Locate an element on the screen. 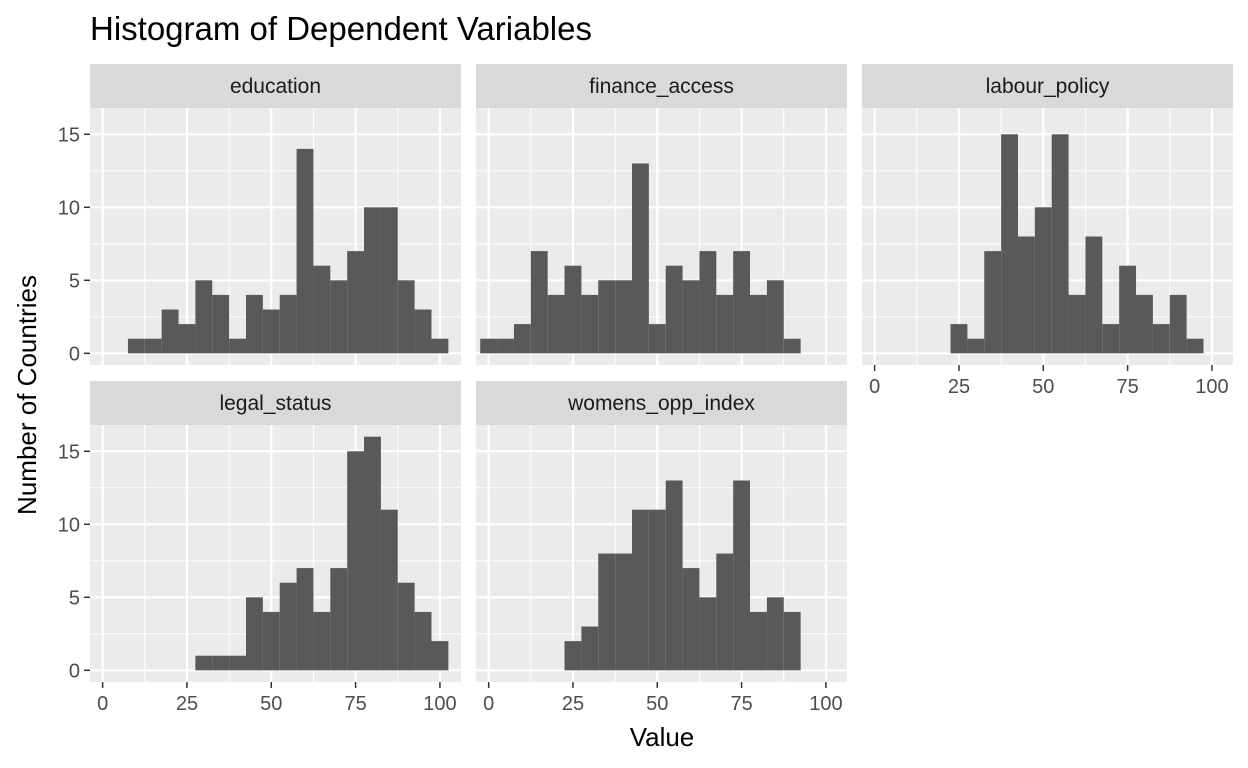 The width and height of the screenshot is (1248, 768). x-axis-title: Value is located at coordinates (662, 737).